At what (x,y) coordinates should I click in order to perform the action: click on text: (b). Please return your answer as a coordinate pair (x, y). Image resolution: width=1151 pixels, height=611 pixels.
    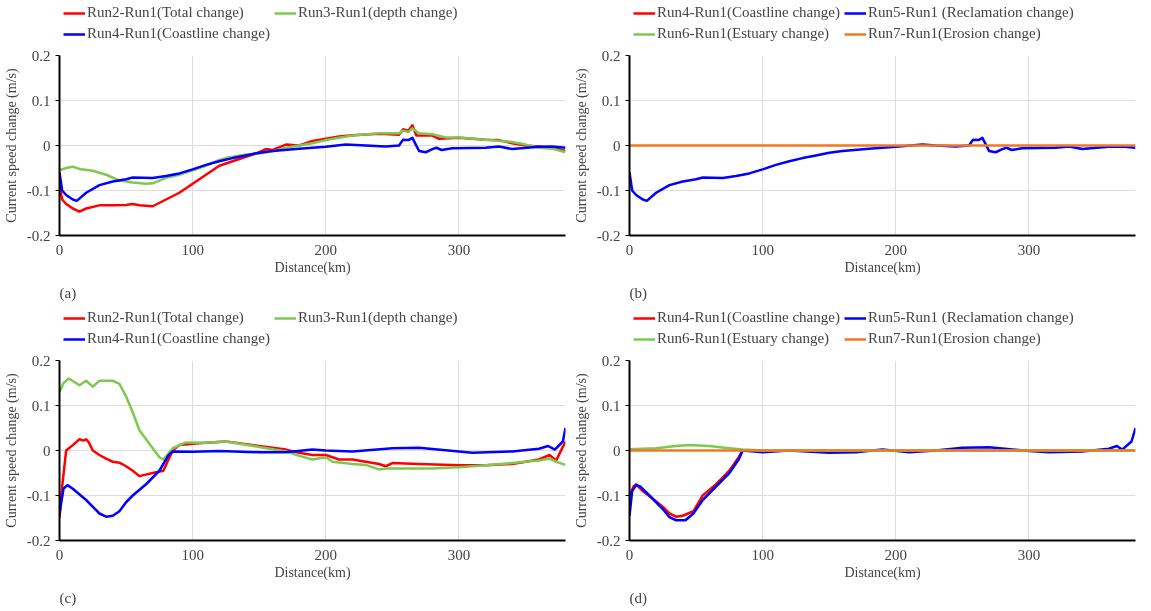
    Looking at the image, I should click on (638, 293).